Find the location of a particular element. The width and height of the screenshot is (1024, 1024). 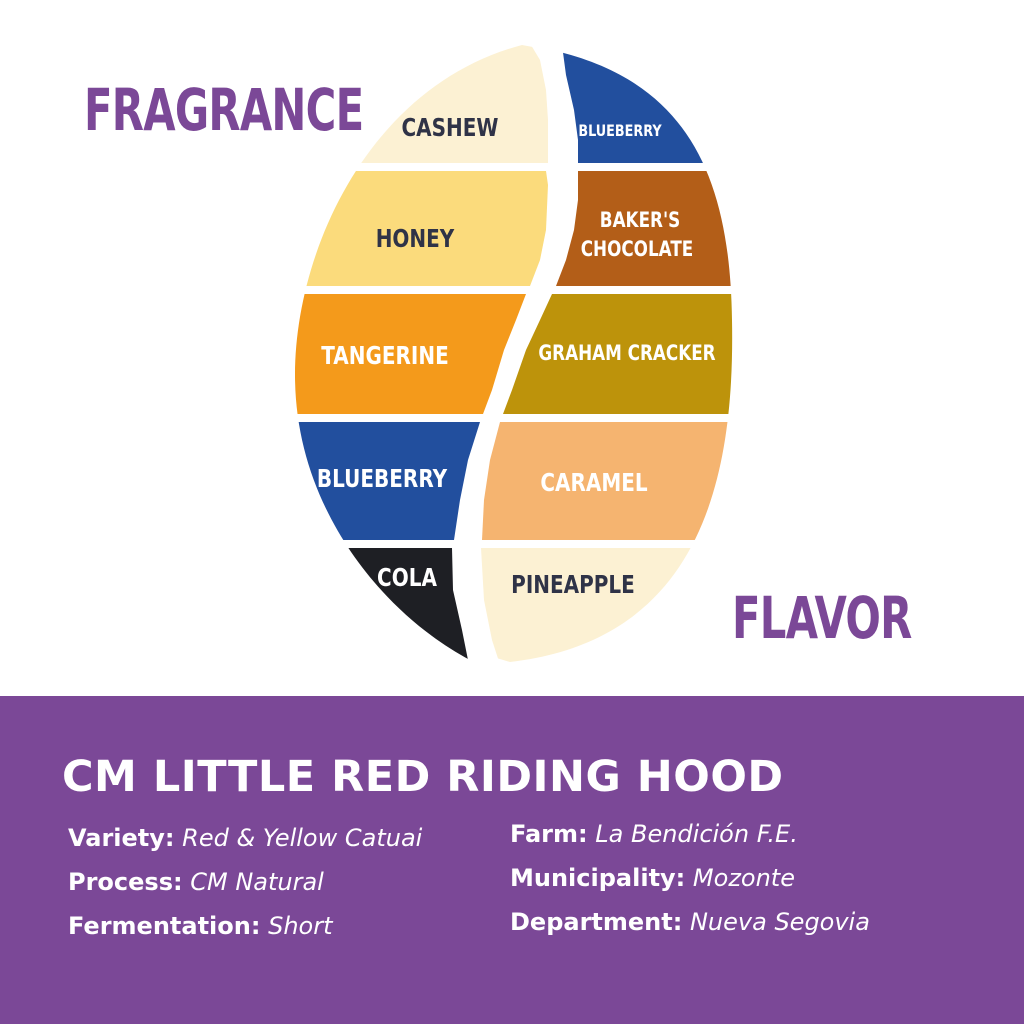

detail-variety: Variety: Red & Yellow Catuai is located at coordinates (245, 842).